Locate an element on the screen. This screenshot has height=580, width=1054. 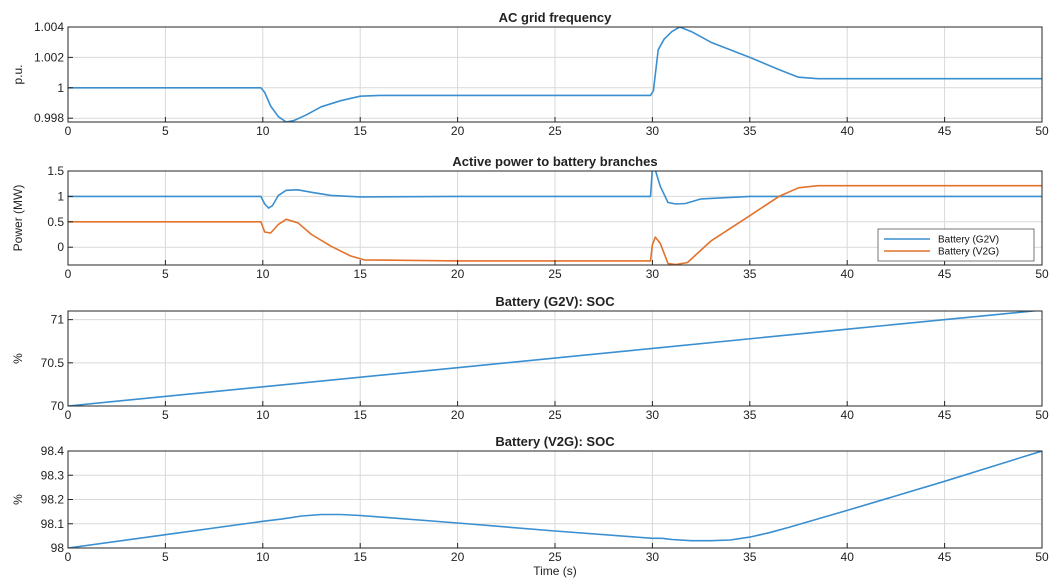
chart-title: Active power to battery branches is located at coordinates (554, 161).